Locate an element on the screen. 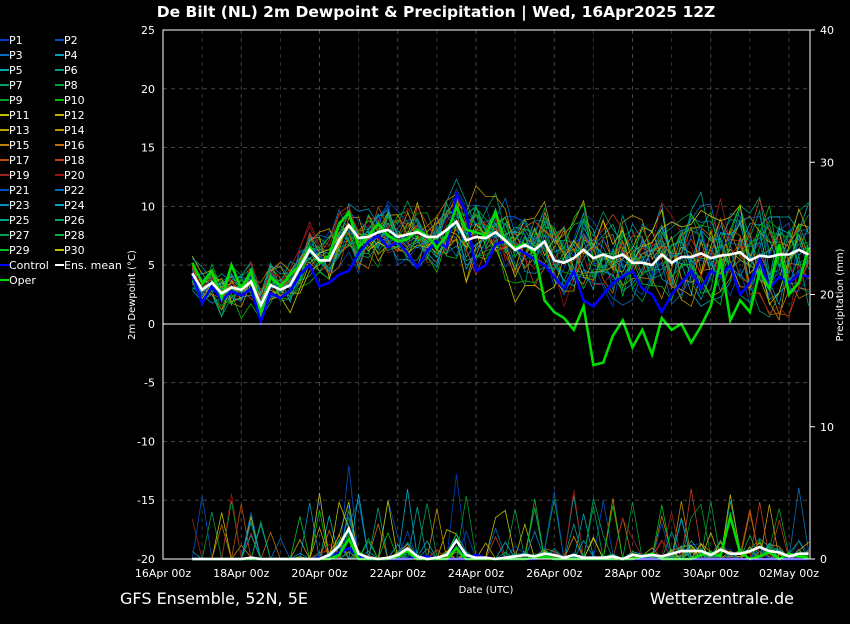 This screenshot has width=850, height=624. legend-label: P2 is located at coordinates (71, 40).